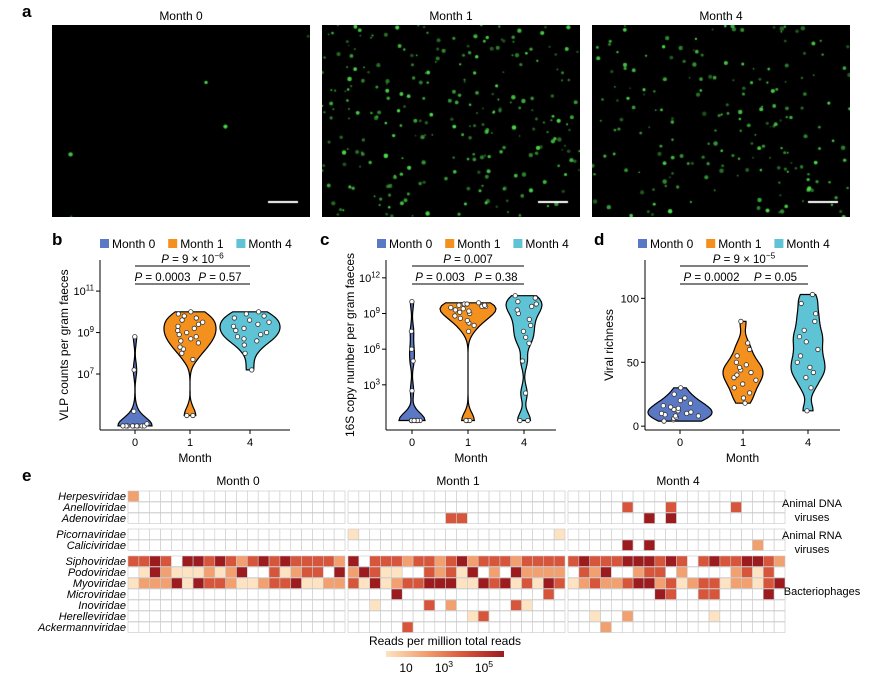 The width and height of the screenshot is (888, 684). Describe the element at coordinates (468, 260) in the screenshot. I see `plot-c-bracket-label-0: P = 0.007` at that location.